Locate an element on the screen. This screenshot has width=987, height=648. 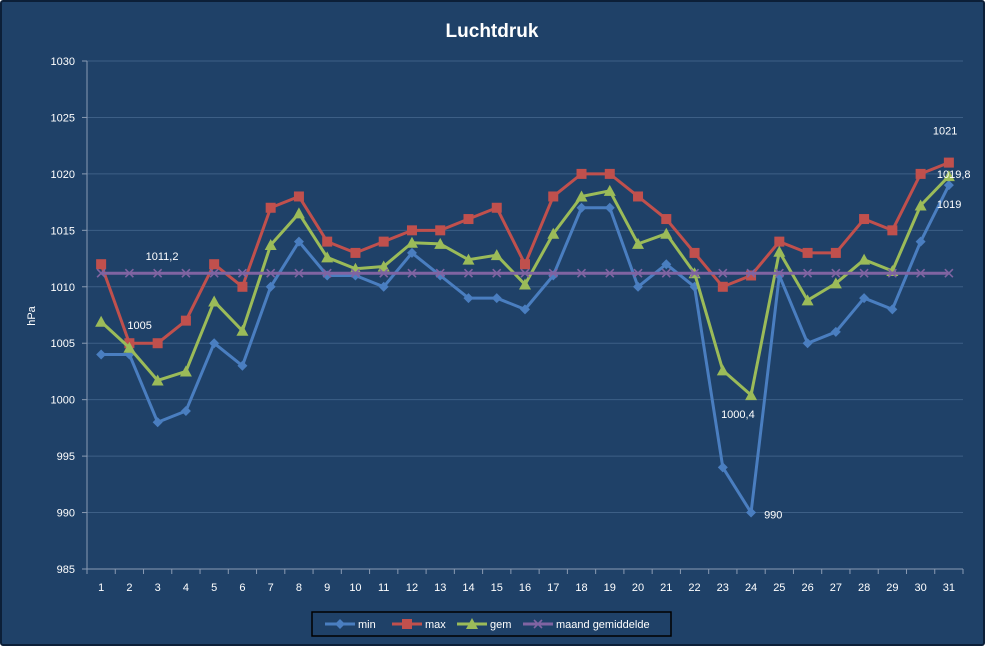
y-tick-label: 995 is located at coordinates (66, 457).